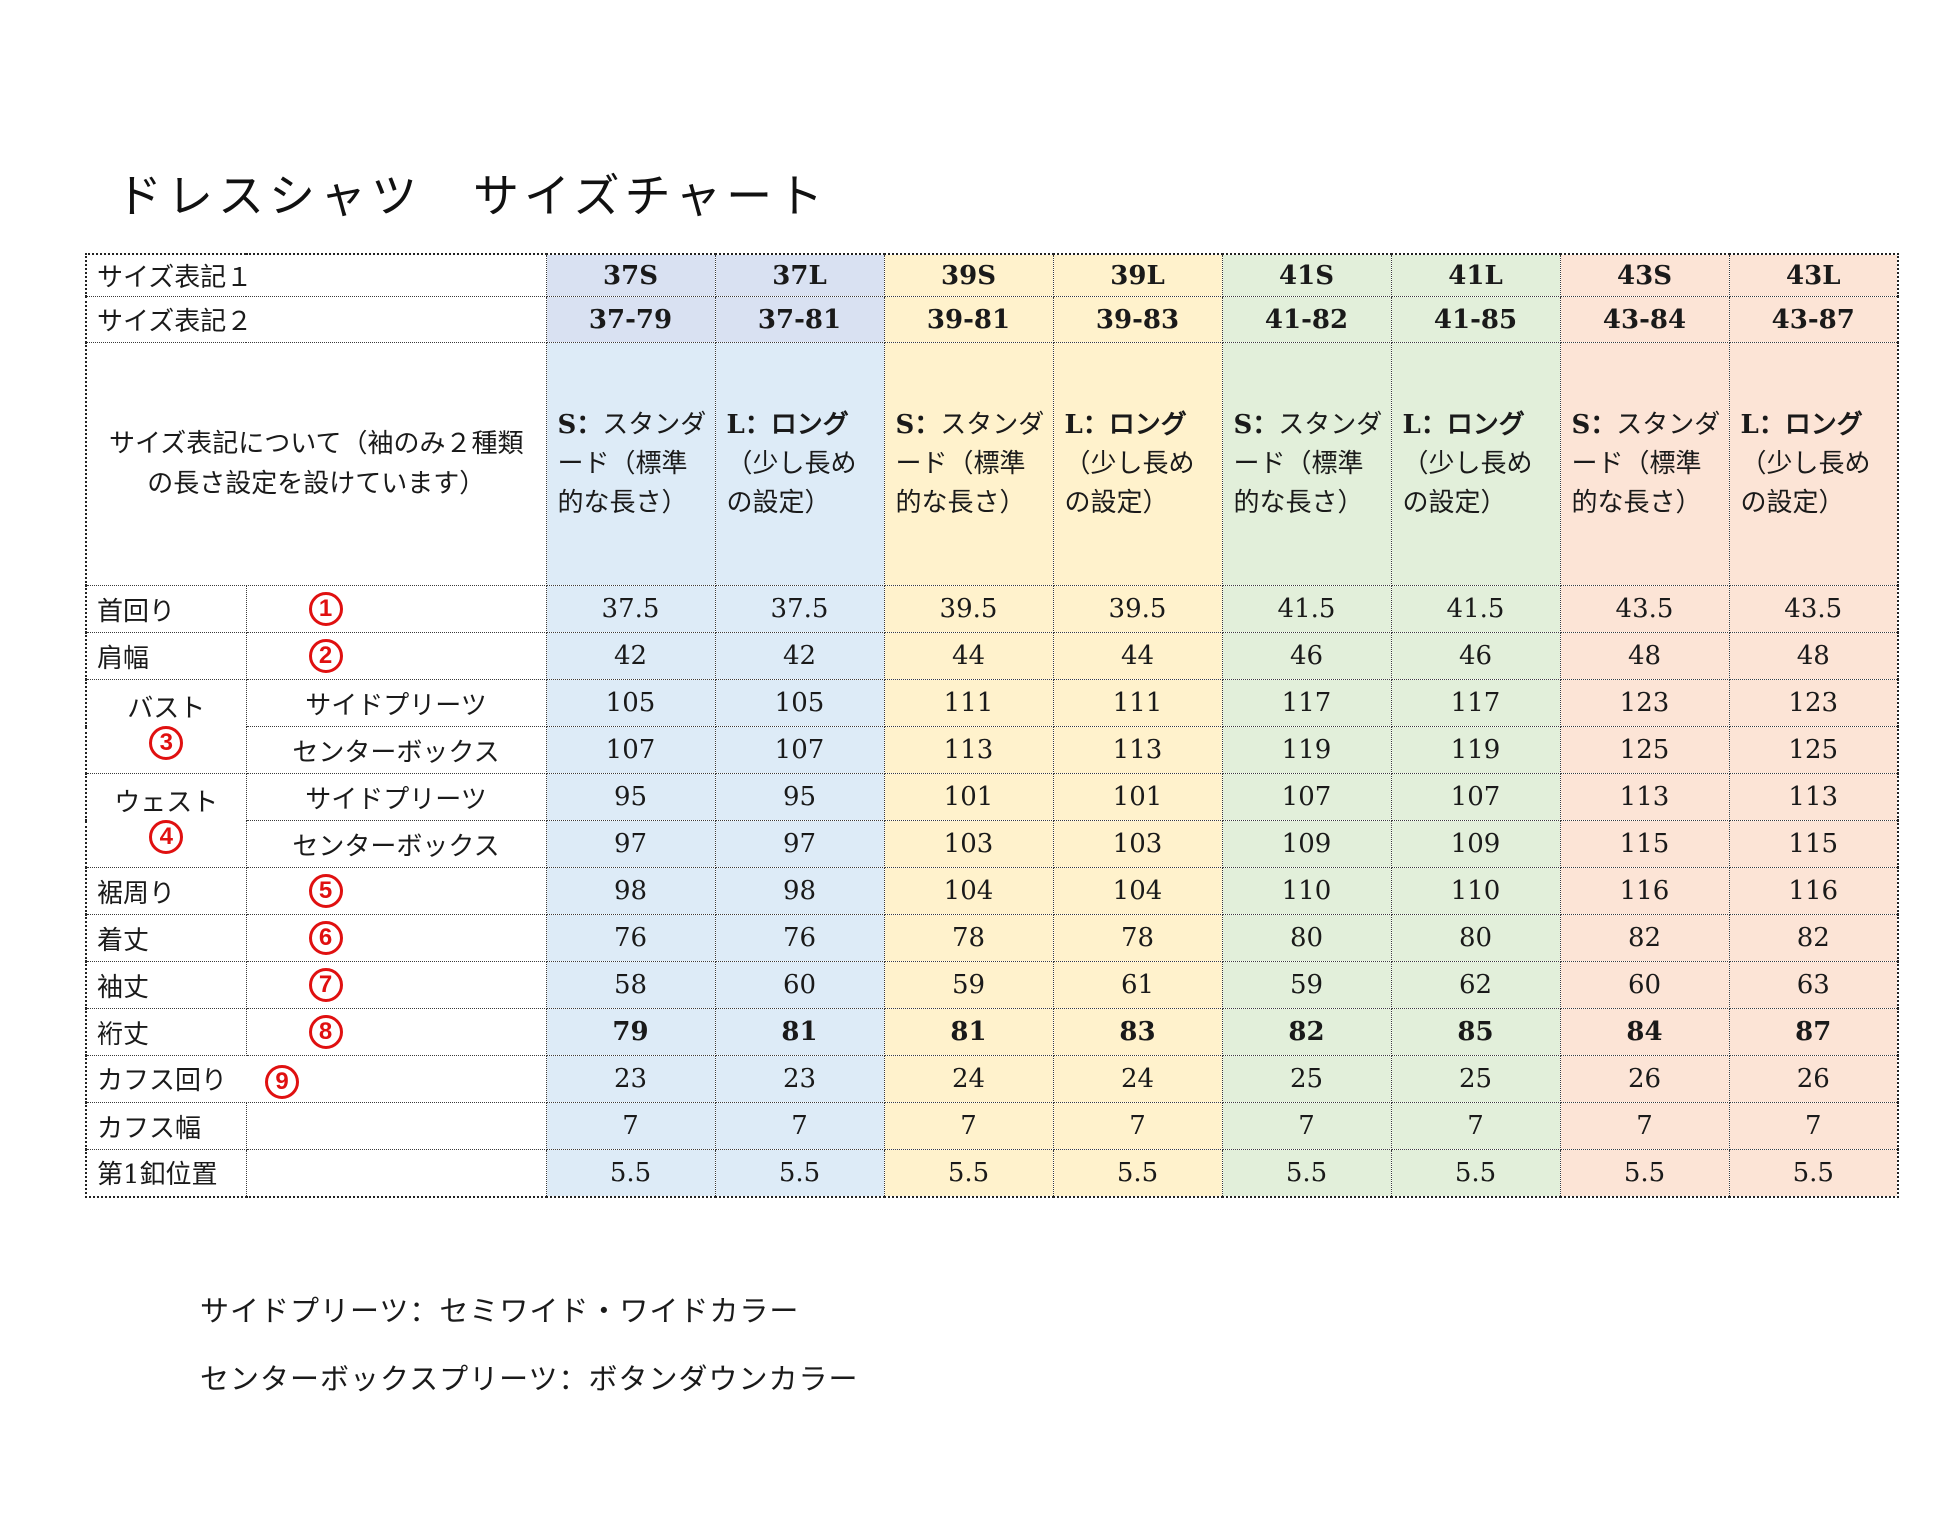 Image resolution: width=1946 pixels, height=1514 pixels. What do you see at coordinates (396, 1032) in the screenshot?
I see `circle-number-cell: 8` at bounding box center [396, 1032].